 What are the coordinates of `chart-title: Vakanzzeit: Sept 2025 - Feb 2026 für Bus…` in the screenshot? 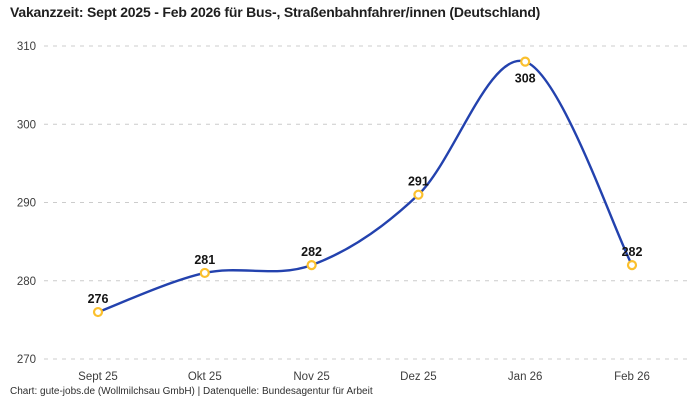 It's located at (275, 12).